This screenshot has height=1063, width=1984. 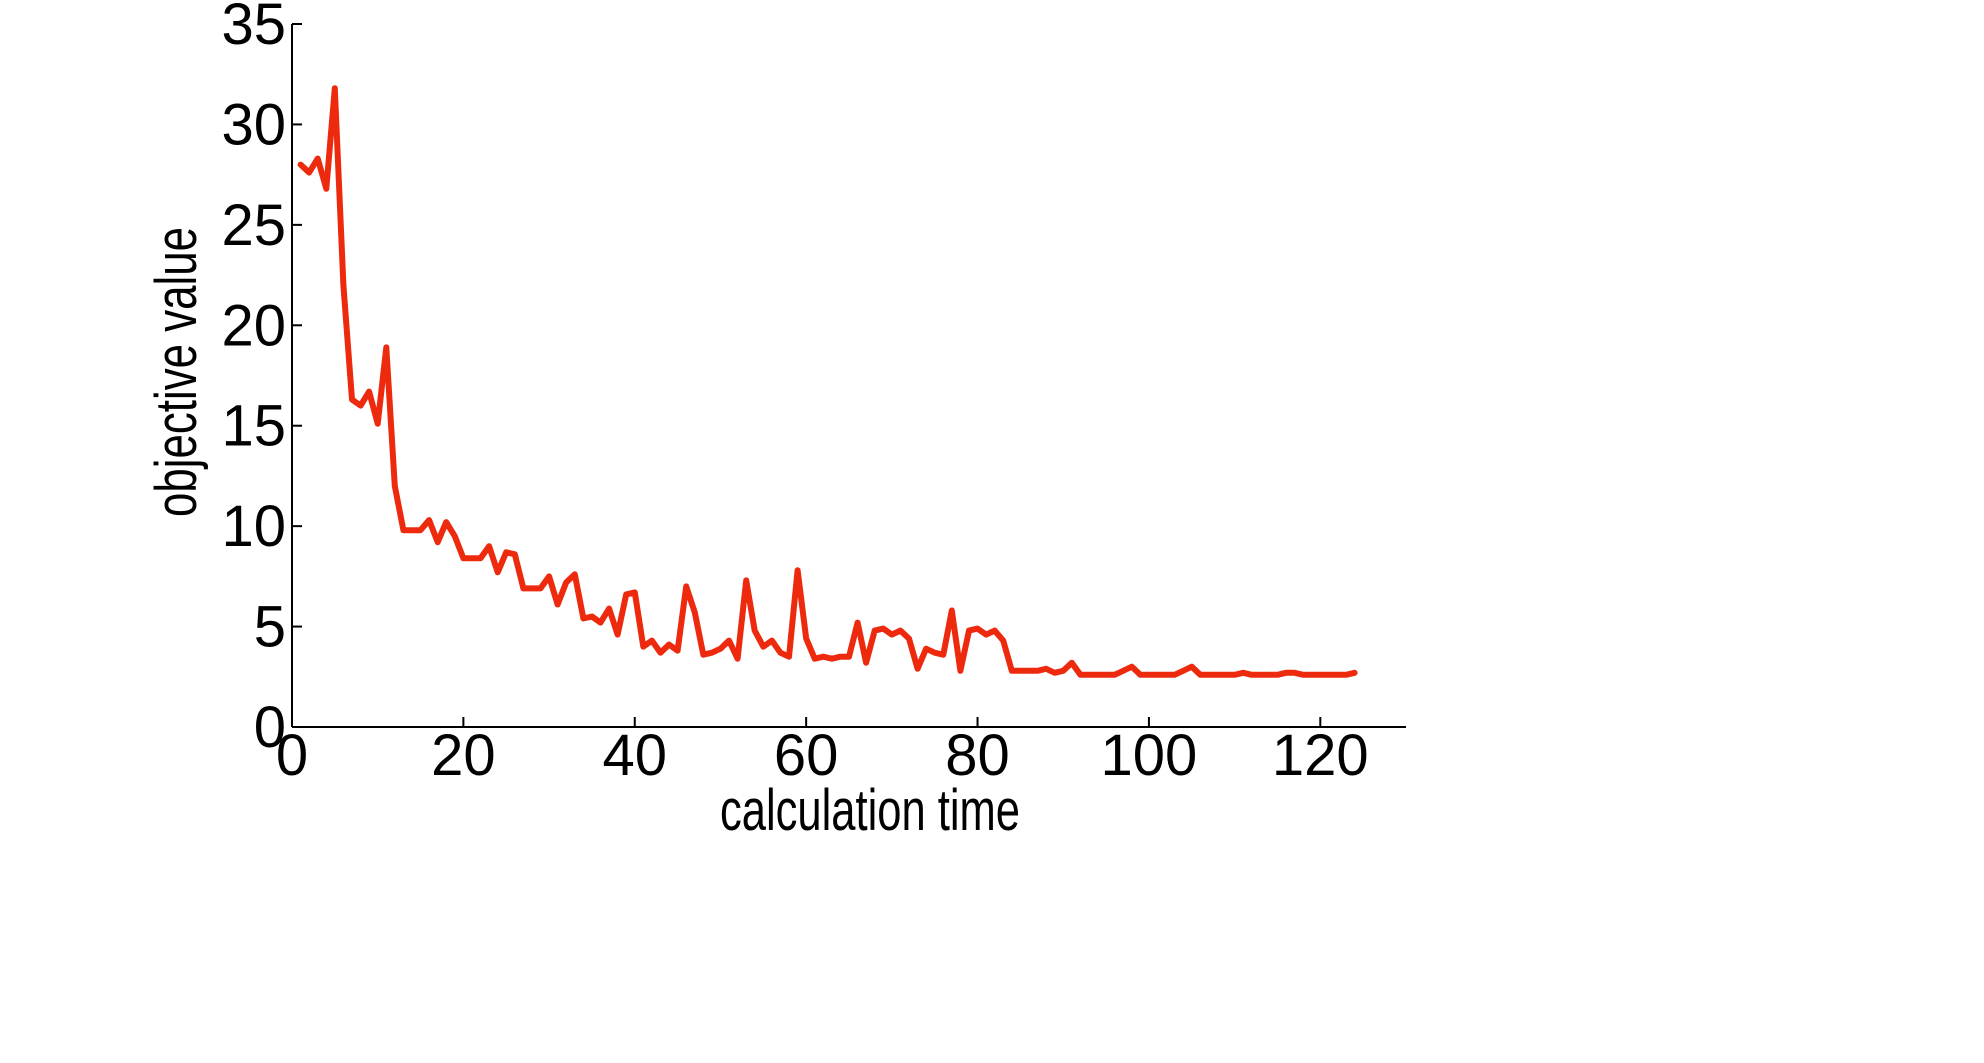 What do you see at coordinates (253, 225) in the screenshot?
I see `y-tick-label: 25` at bounding box center [253, 225].